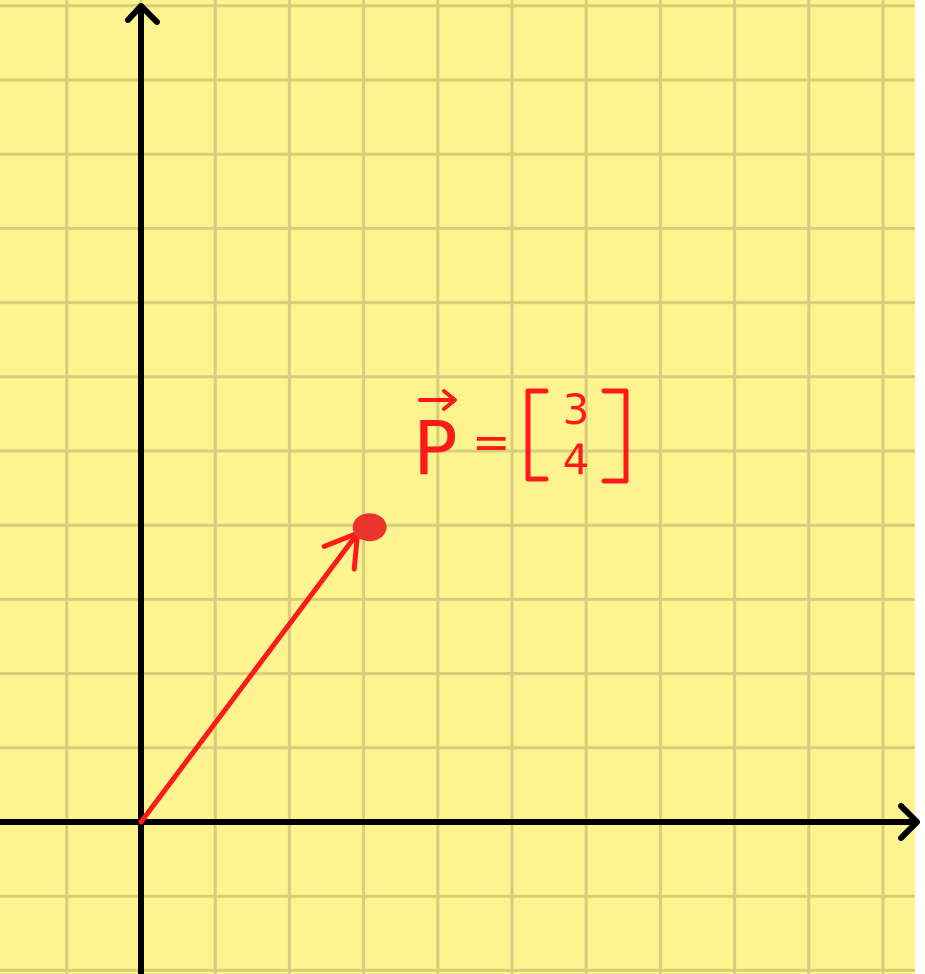 Image resolution: width=925 pixels, height=974 pixels. What do you see at coordinates (521, 438) in the screenshot?
I see `vector-p-label: P = 3 4` at bounding box center [521, 438].